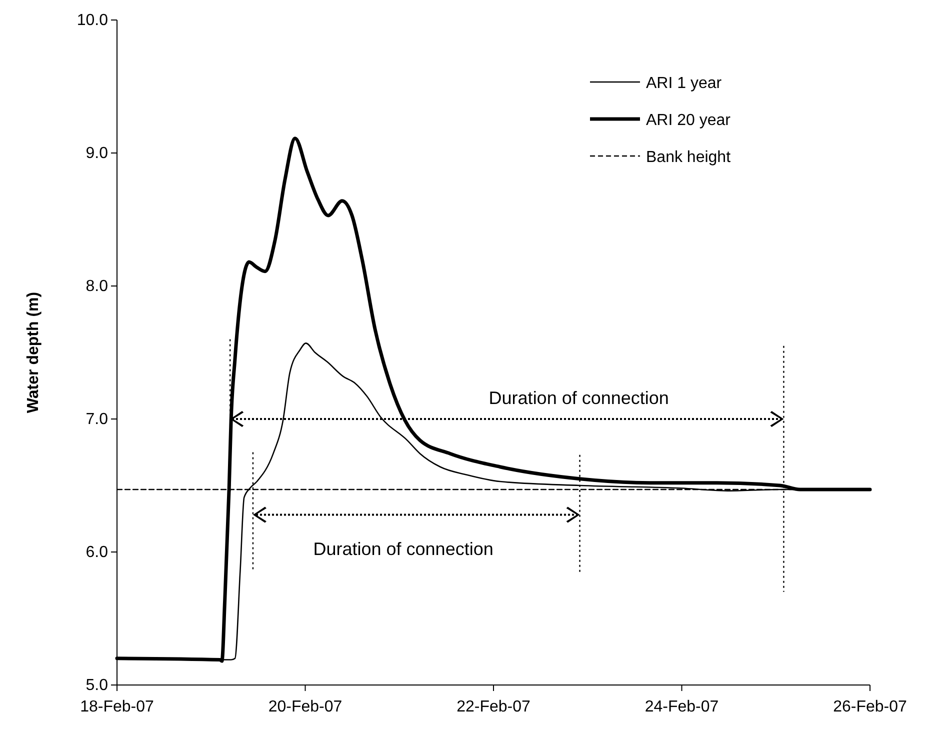 This screenshot has height=740, width=935. Describe the element at coordinates (97, 153) in the screenshot. I see `y-tick-label: 9.0` at that location.